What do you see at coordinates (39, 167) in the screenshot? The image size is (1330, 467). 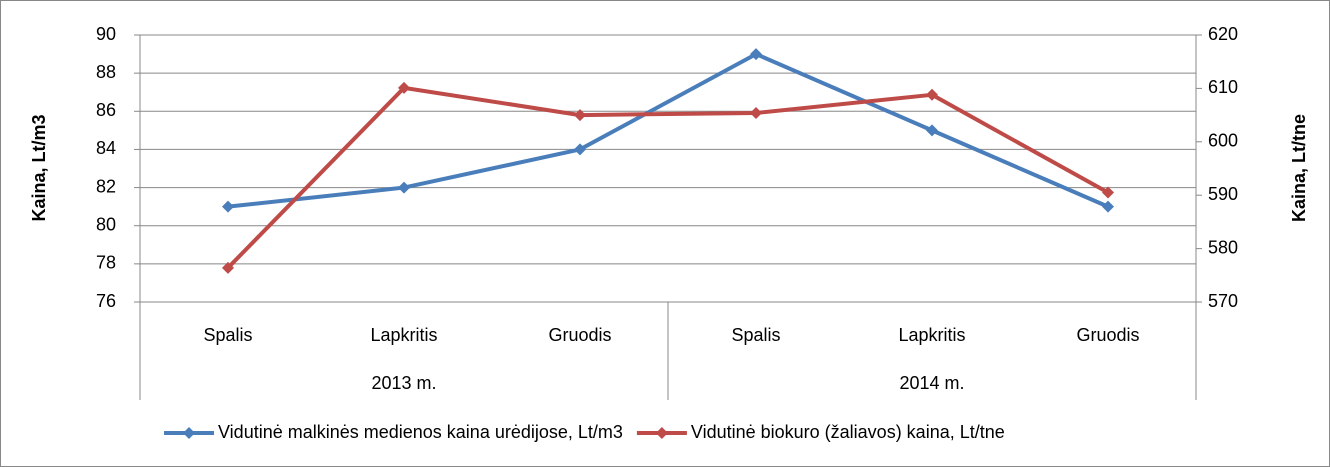 I see `y-axis-title: Kaina, Lt/m3` at bounding box center [39, 167].